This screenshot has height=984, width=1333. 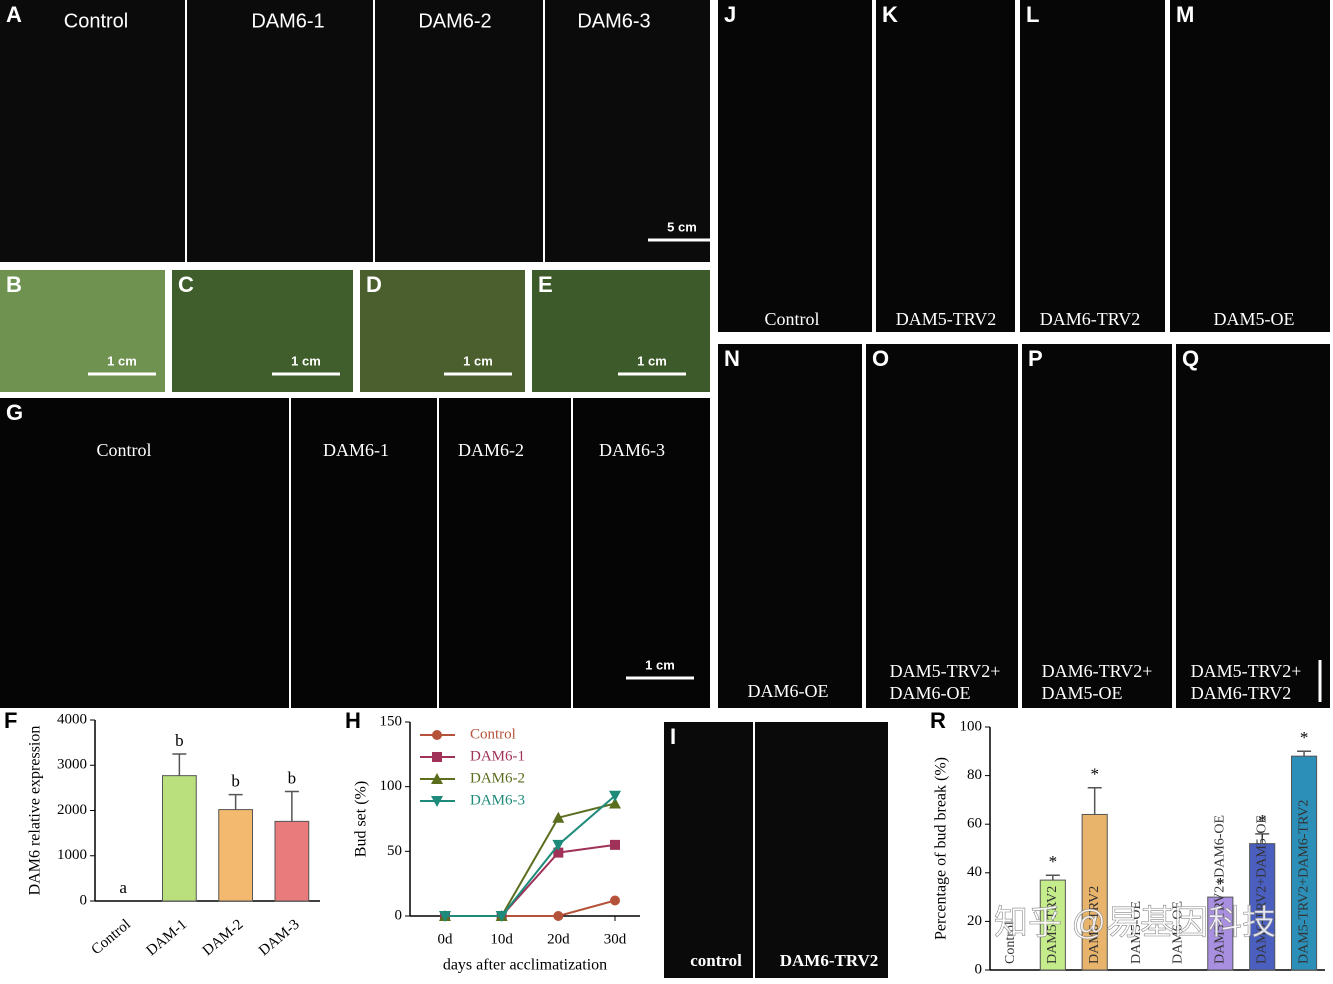 I want to click on y-axis-label: Bud set (%), so click(x=361, y=819).